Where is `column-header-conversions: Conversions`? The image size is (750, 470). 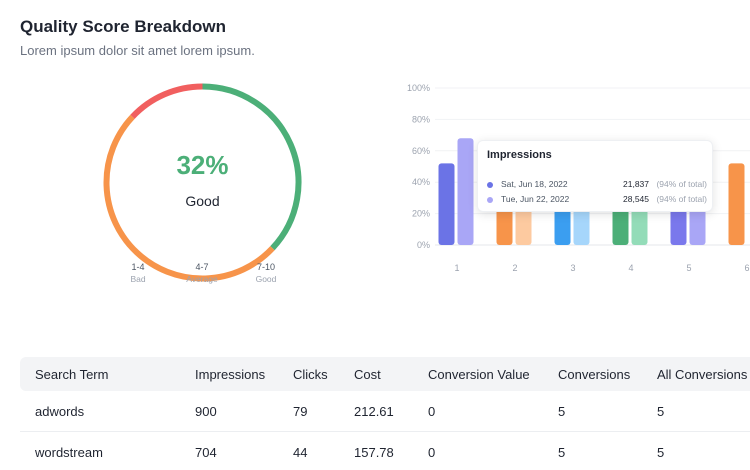 column-header-conversions: Conversions is located at coordinates (594, 374).